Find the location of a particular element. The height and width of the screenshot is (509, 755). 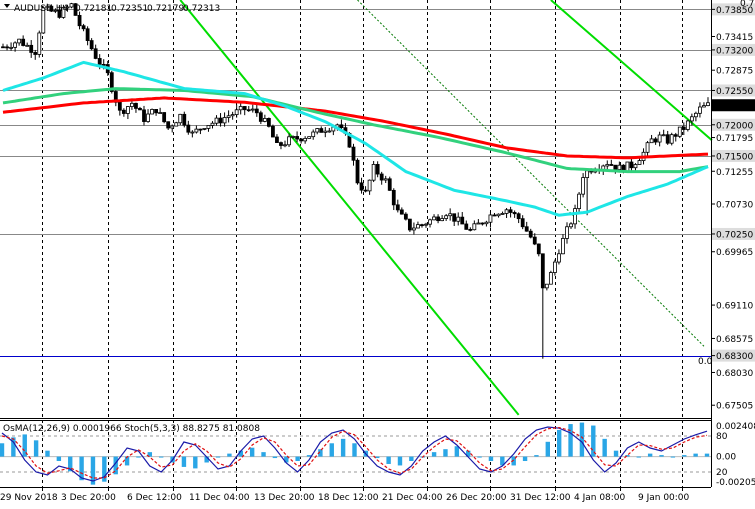

chart-ohlc-low: 0.72179 is located at coordinates (165, 9).